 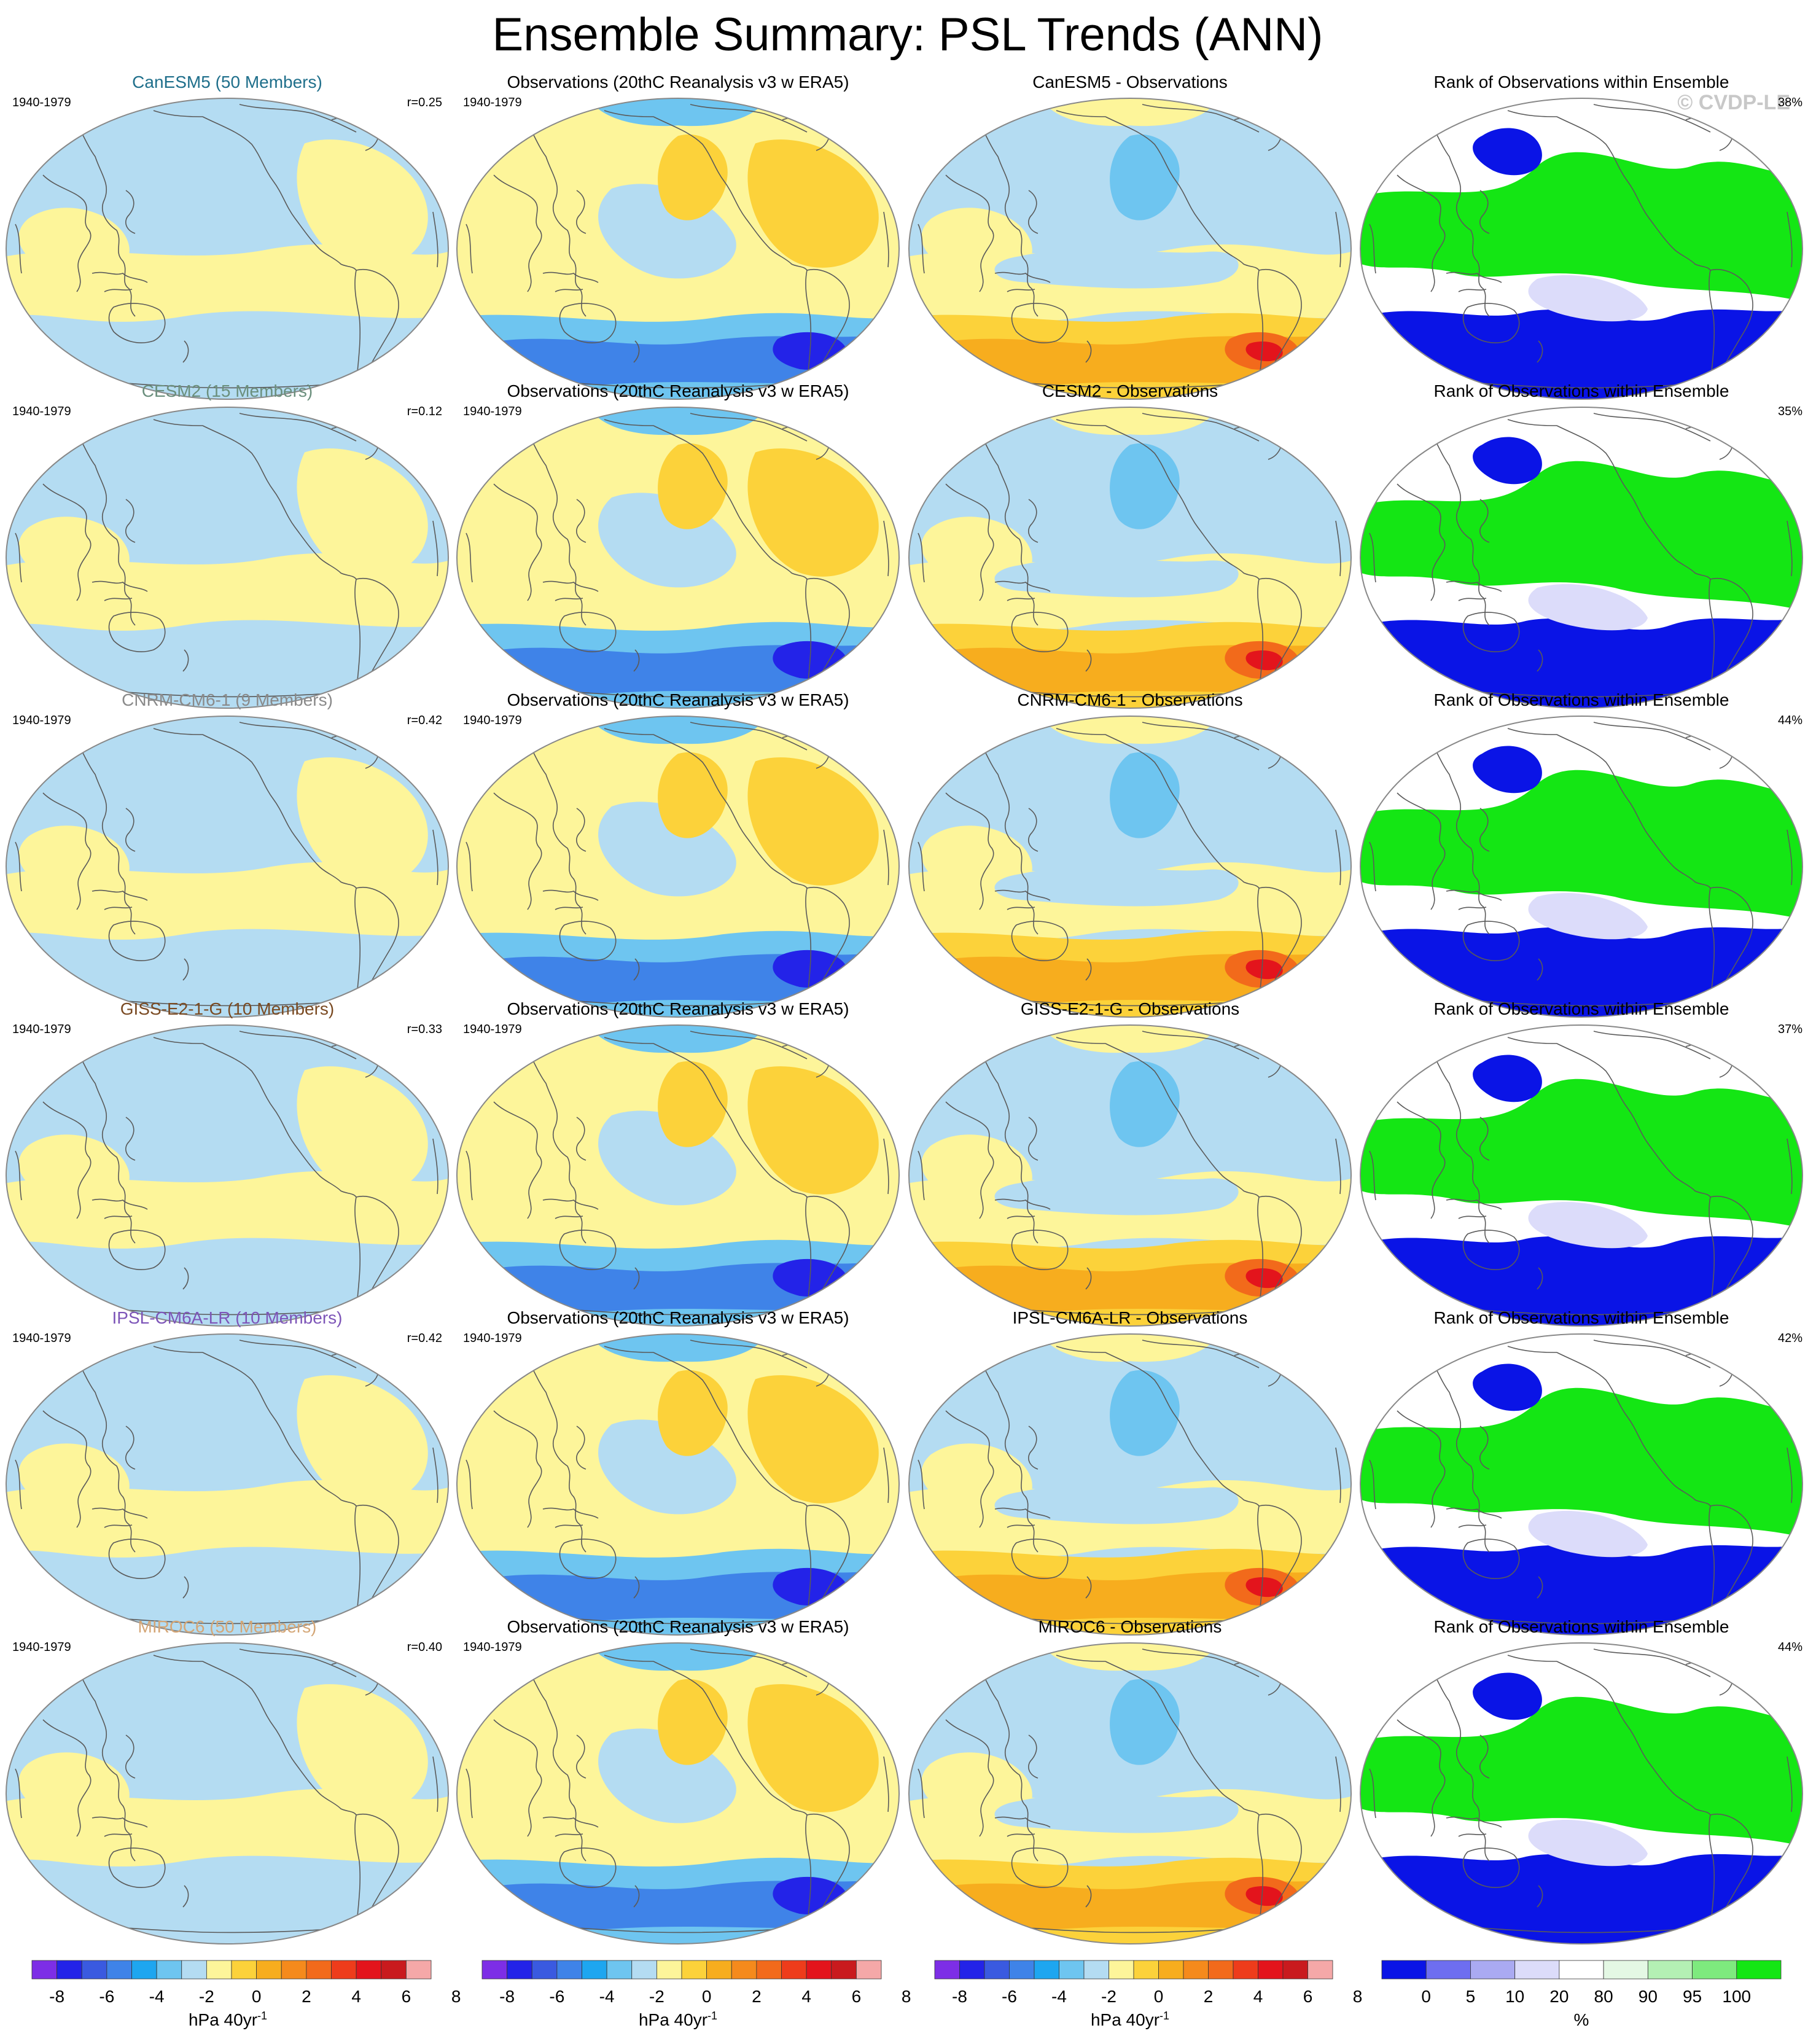 What do you see at coordinates (228, 2019) in the screenshot?
I see `colorbar-units: hPa 40yr-1` at bounding box center [228, 2019].